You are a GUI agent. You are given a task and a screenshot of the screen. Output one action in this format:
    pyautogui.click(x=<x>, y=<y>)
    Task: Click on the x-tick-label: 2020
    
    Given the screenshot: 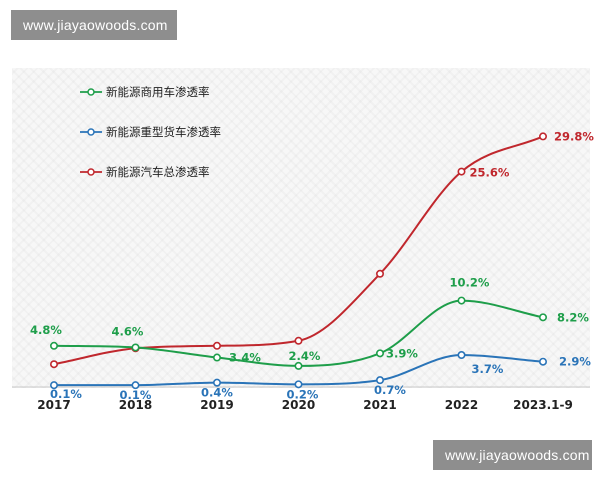 What is the action you would take?
    pyautogui.click(x=298, y=405)
    